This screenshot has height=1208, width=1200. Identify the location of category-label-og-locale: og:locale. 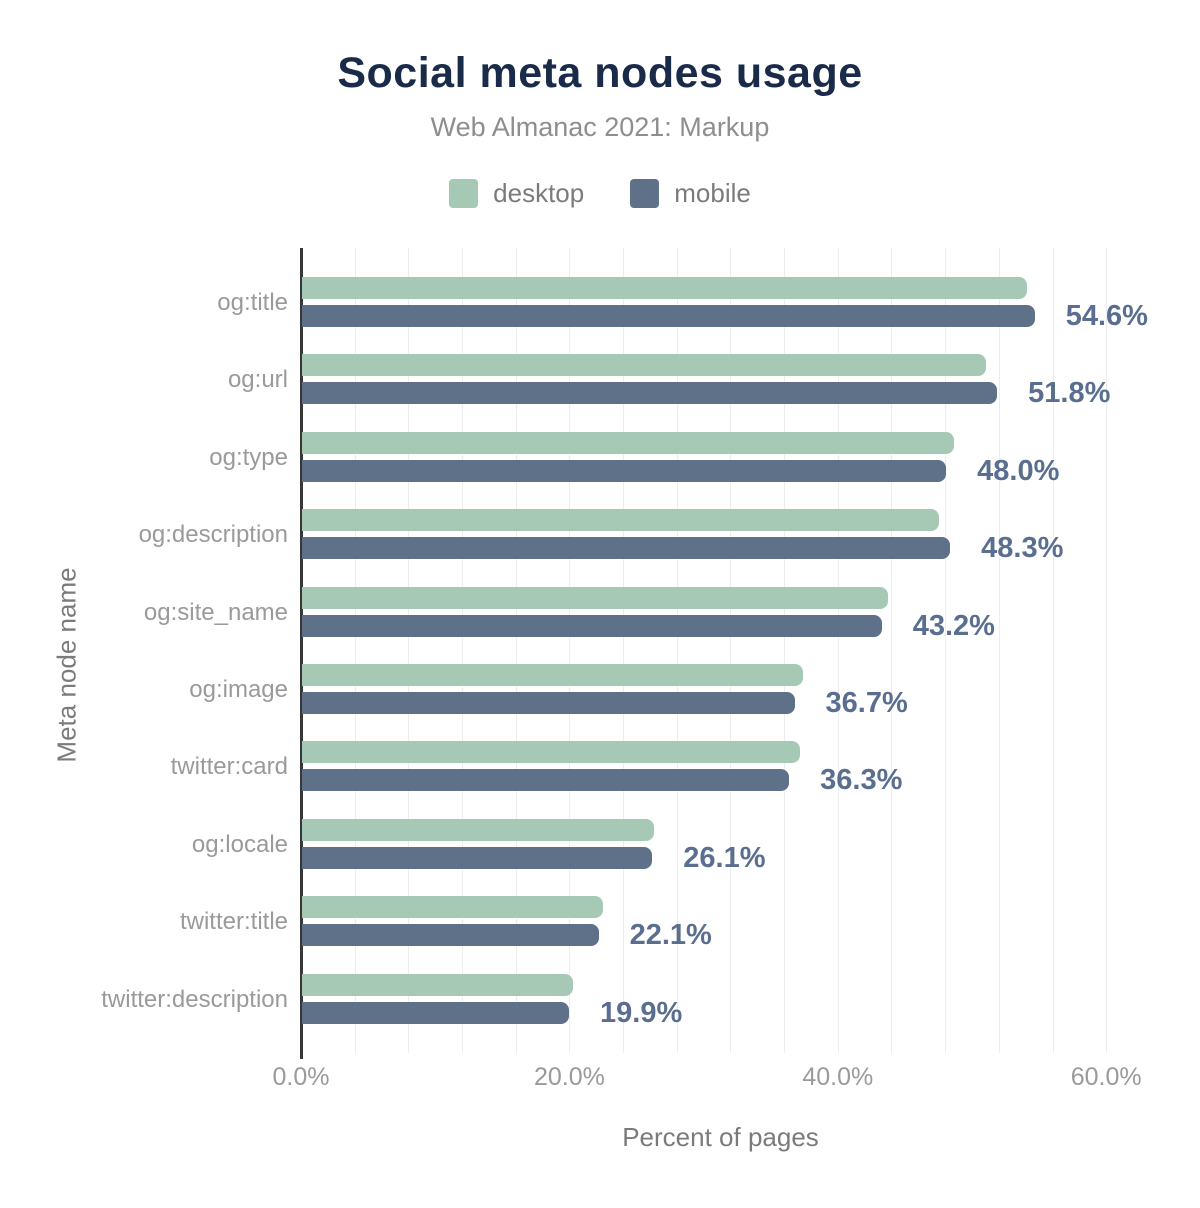
(239, 844).